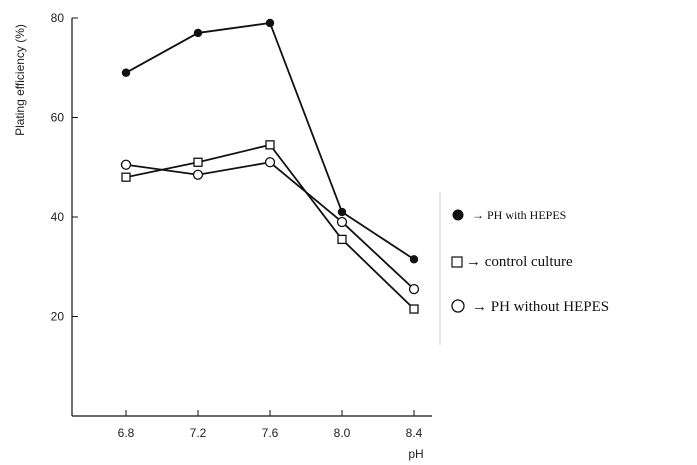 Image resolution: width=697 pixels, height=465 pixels. What do you see at coordinates (458, 215) in the screenshot?
I see `legend-marker-with-hepes` at bounding box center [458, 215].